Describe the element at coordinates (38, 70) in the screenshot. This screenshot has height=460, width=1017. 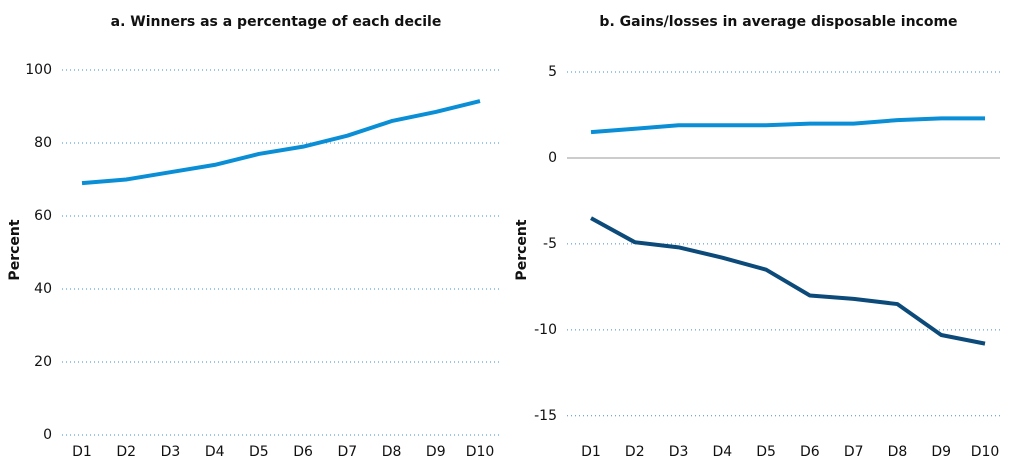
I see `y-tick-label: 100` at that location.